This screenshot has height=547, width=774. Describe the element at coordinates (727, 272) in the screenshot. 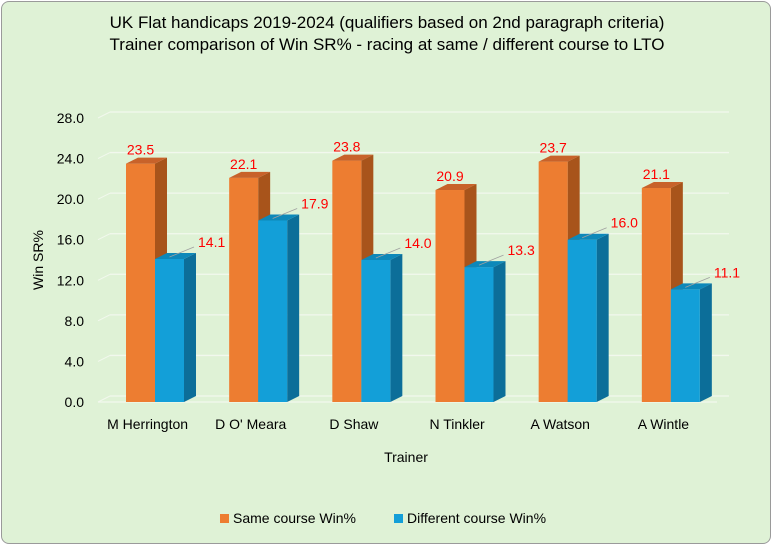

I see `data-label: 11.1` at that location.